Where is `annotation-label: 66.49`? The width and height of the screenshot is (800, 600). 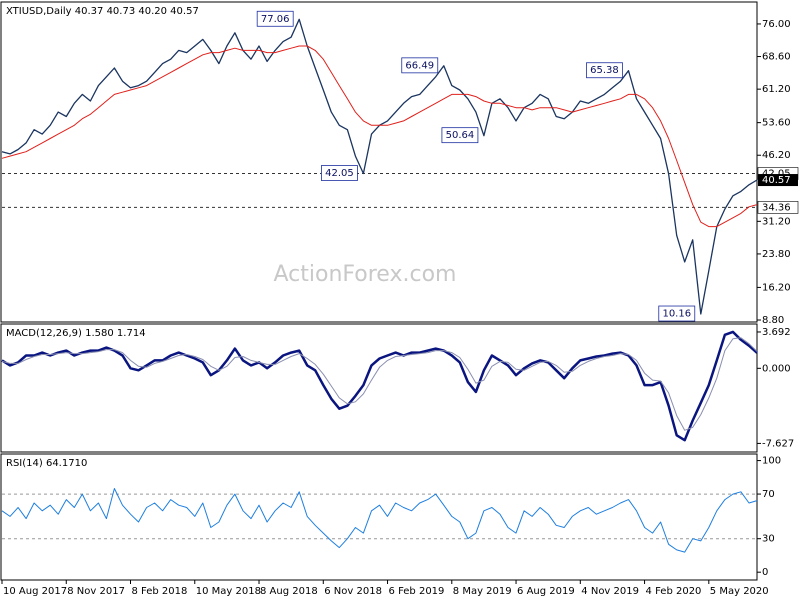
annotation-label: 66.49 is located at coordinates (419, 65).